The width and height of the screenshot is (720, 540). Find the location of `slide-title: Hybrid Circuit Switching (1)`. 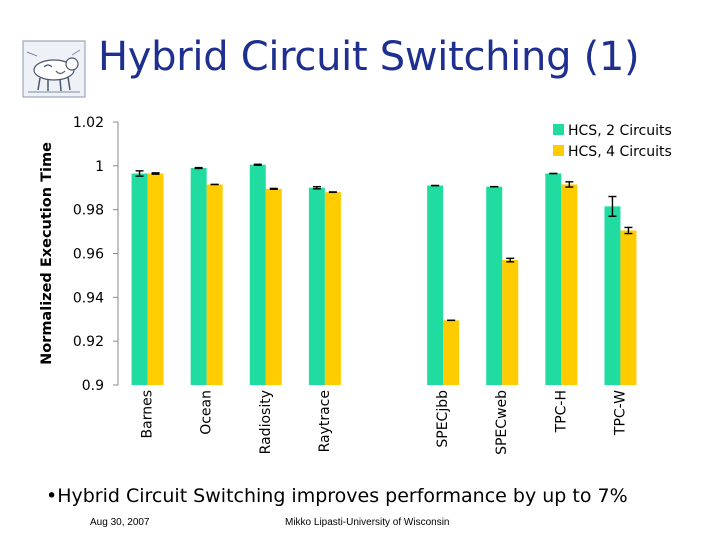

slide-title: Hybrid Circuit Switching (1) is located at coordinates (369, 57).